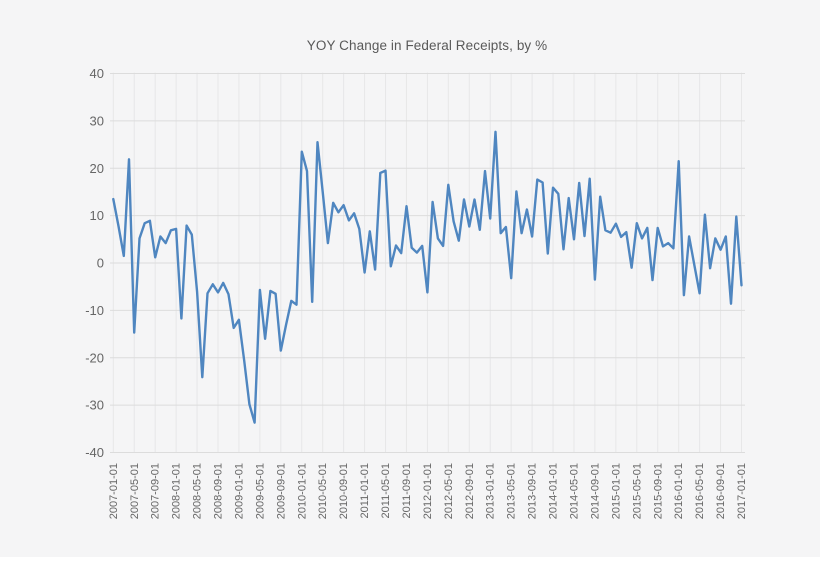 The height and width of the screenshot is (562, 820). Describe the element at coordinates (135, 491) in the screenshot. I see `x-tick-label: 2007-05-01` at that location.